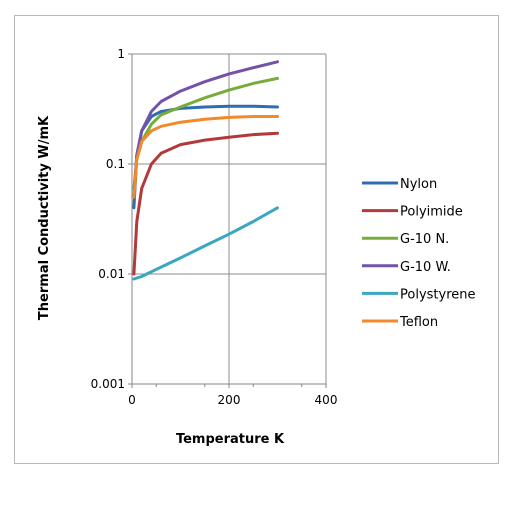 This screenshot has width=512, height=512. What do you see at coordinates (418, 322) in the screenshot?
I see `legend-label-teflon: Teflon` at bounding box center [418, 322].